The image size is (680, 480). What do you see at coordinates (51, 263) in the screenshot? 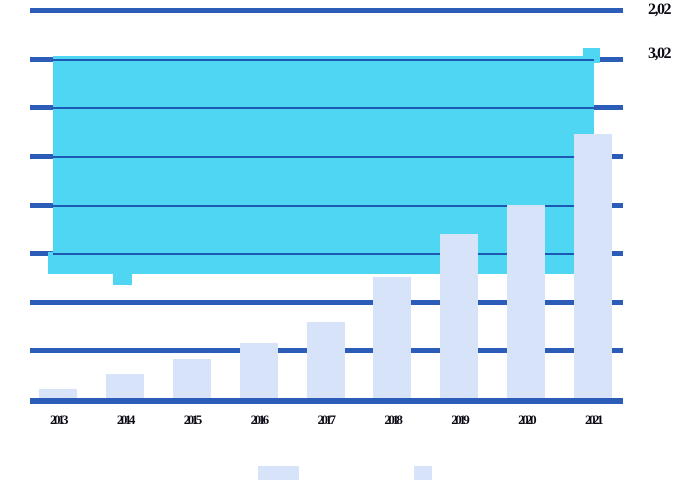
I see `cyan-area-detail-left-foot` at bounding box center [51, 263].